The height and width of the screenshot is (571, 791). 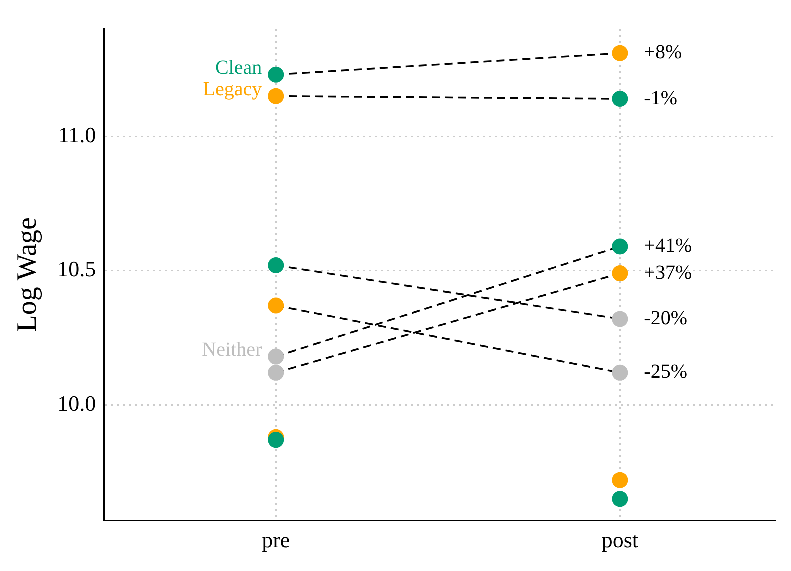 What do you see at coordinates (276, 540) in the screenshot?
I see `x-tick-label: pre` at bounding box center [276, 540].